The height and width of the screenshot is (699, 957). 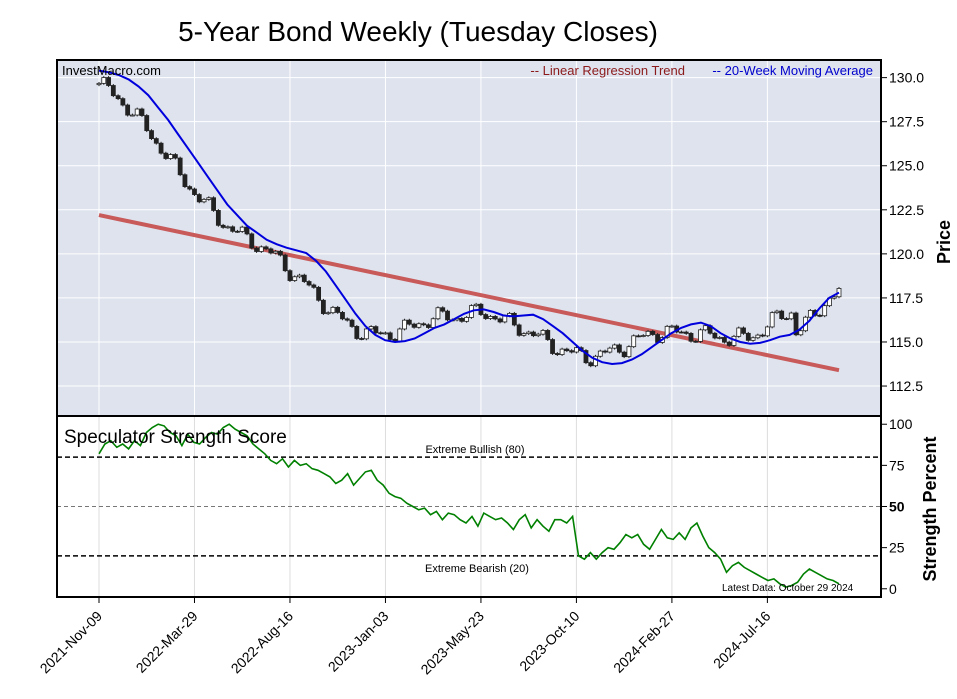 I want to click on strength-y-tick-label: 50, so click(x=897, y=507).